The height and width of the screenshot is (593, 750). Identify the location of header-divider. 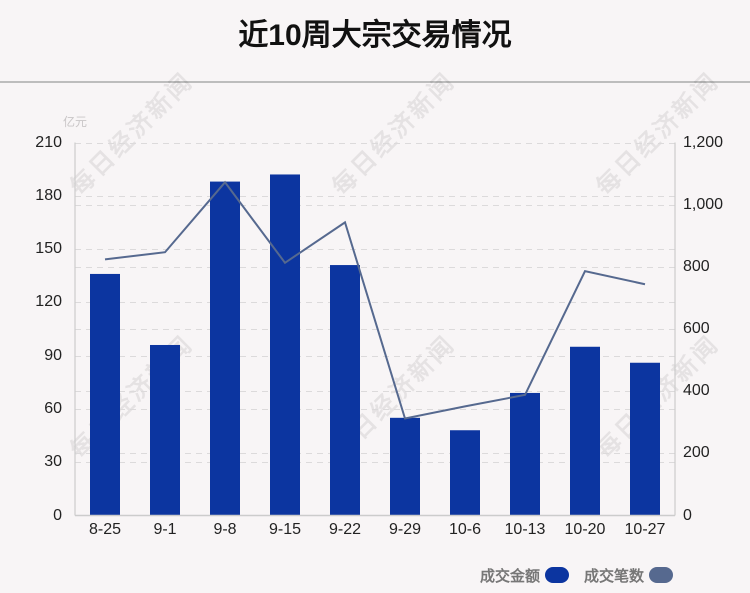
(375, 82).